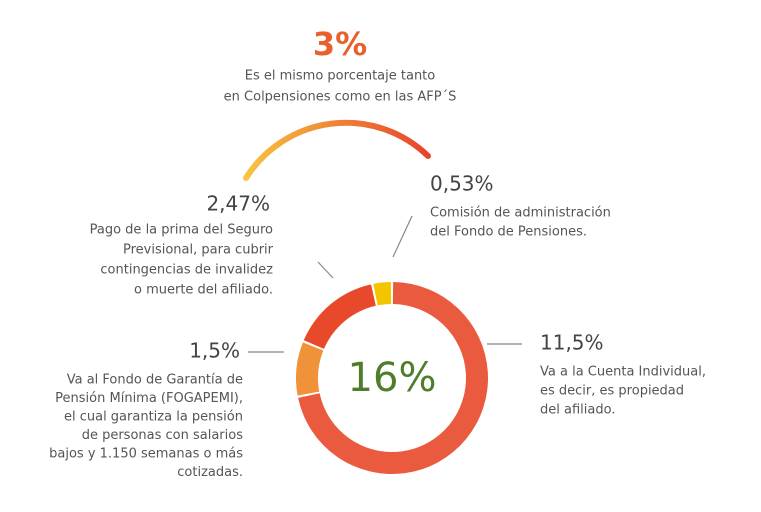 The height and width of the screenshot is (512, 761). What do you see at coordinates (340, 97) in the screenshot?
I see `subtitle: en Colpensiones como en las AFP´S` at bounding box center [340, 97].